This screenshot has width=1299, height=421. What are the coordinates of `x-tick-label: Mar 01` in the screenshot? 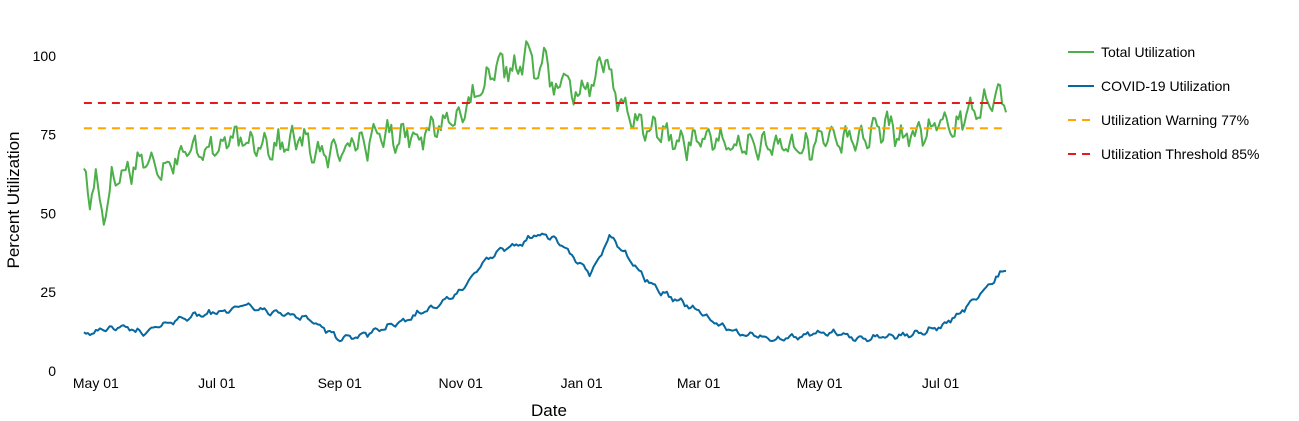 It's located at (699, 383).